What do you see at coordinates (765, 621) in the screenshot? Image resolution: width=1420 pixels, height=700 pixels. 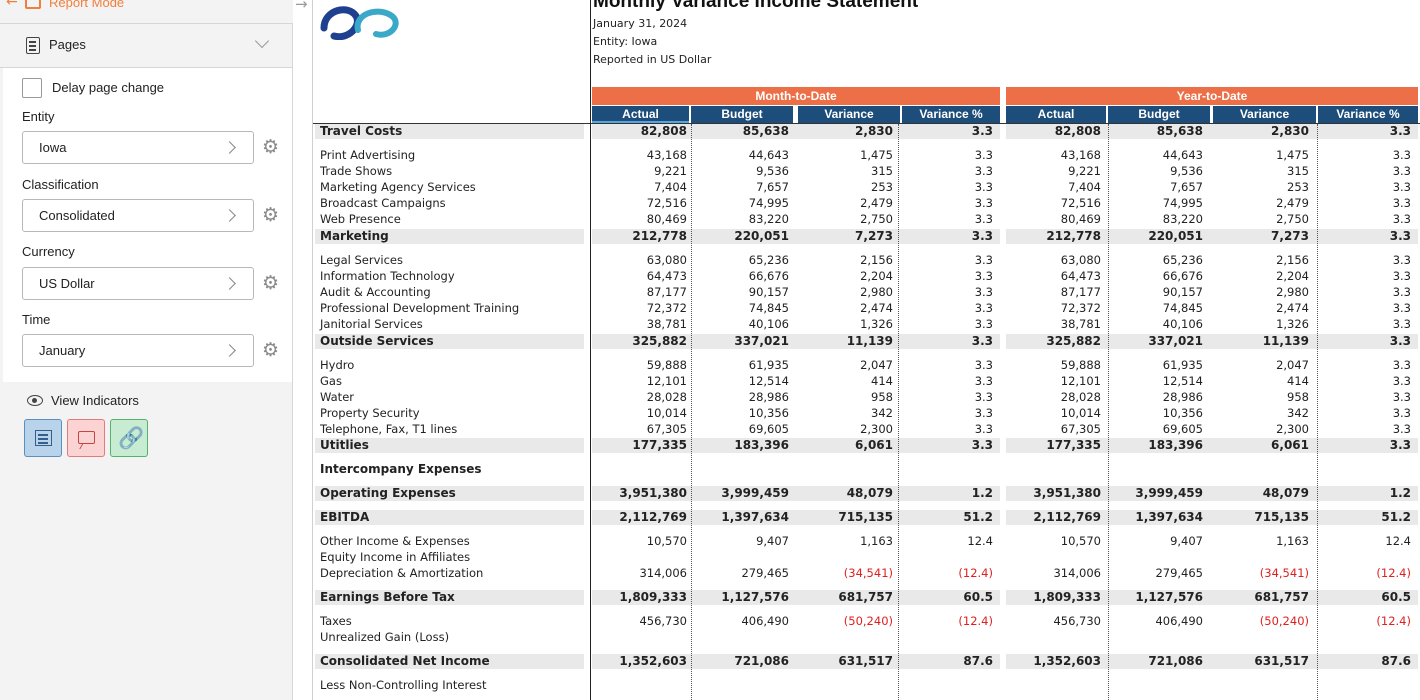 I see `table-cell: 406,490` at bounding box center [765, 621].